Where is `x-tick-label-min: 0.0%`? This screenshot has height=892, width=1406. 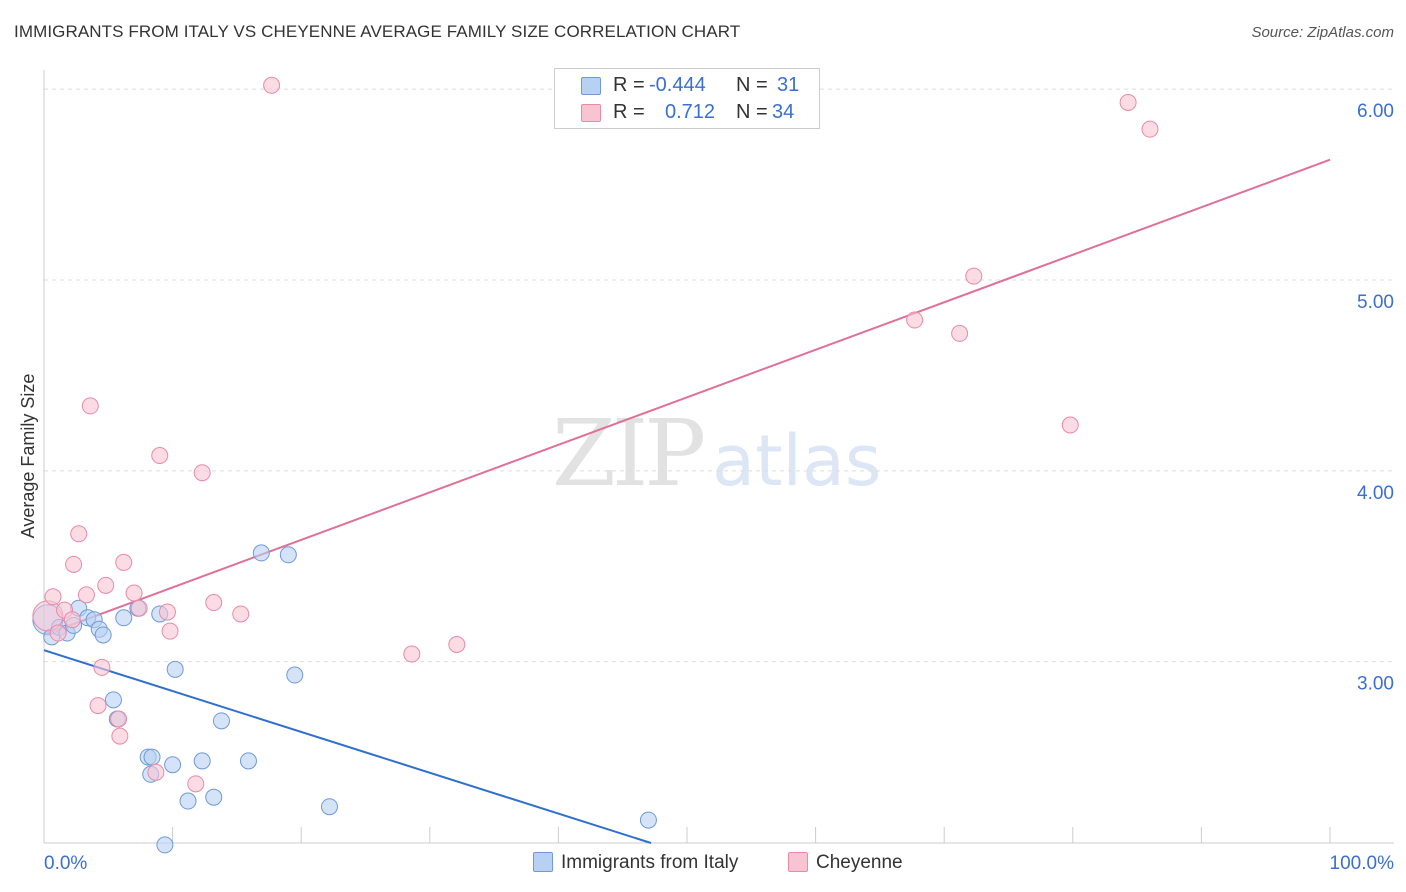
x-tick-label-min: 0.0% is located at coordinates (65, 863).